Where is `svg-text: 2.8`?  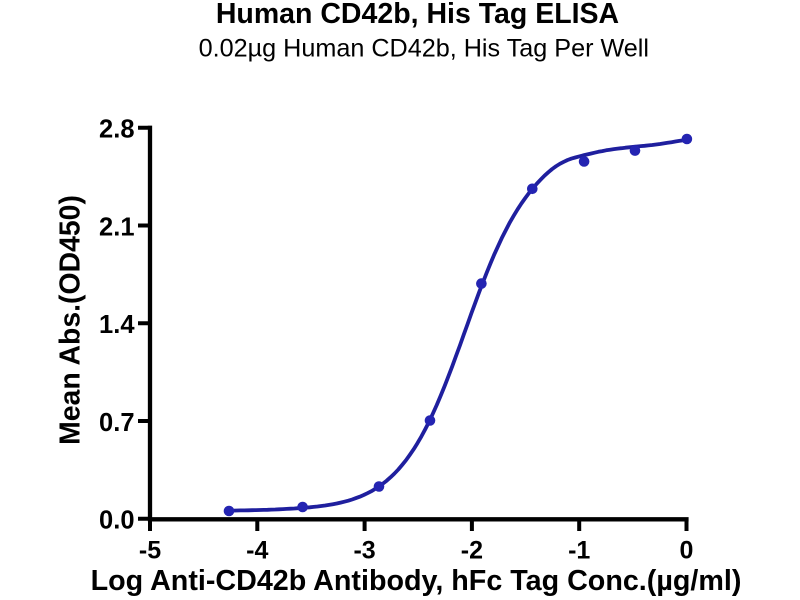 svg-text: 2.8 is located at coordinates (116, 130).